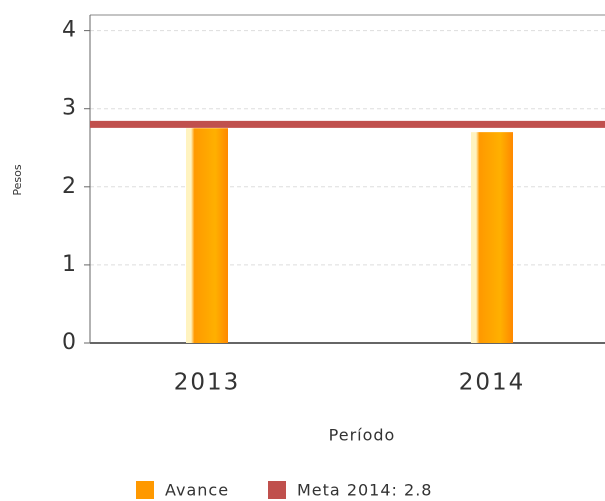  What do you see at coordinates (197, 490) in the screenshot?
I see `legend-label: Avance` at bounding box center [197, 490].